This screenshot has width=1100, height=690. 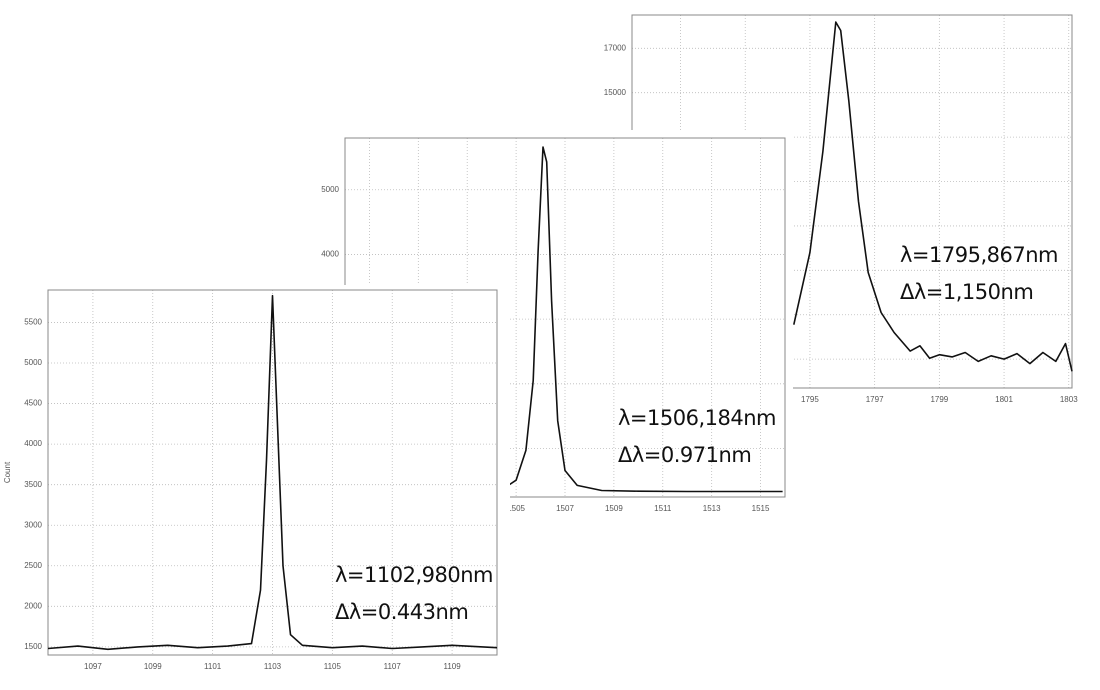 I want to click on y-tick-label: 17000, so click(x=615, y=47).